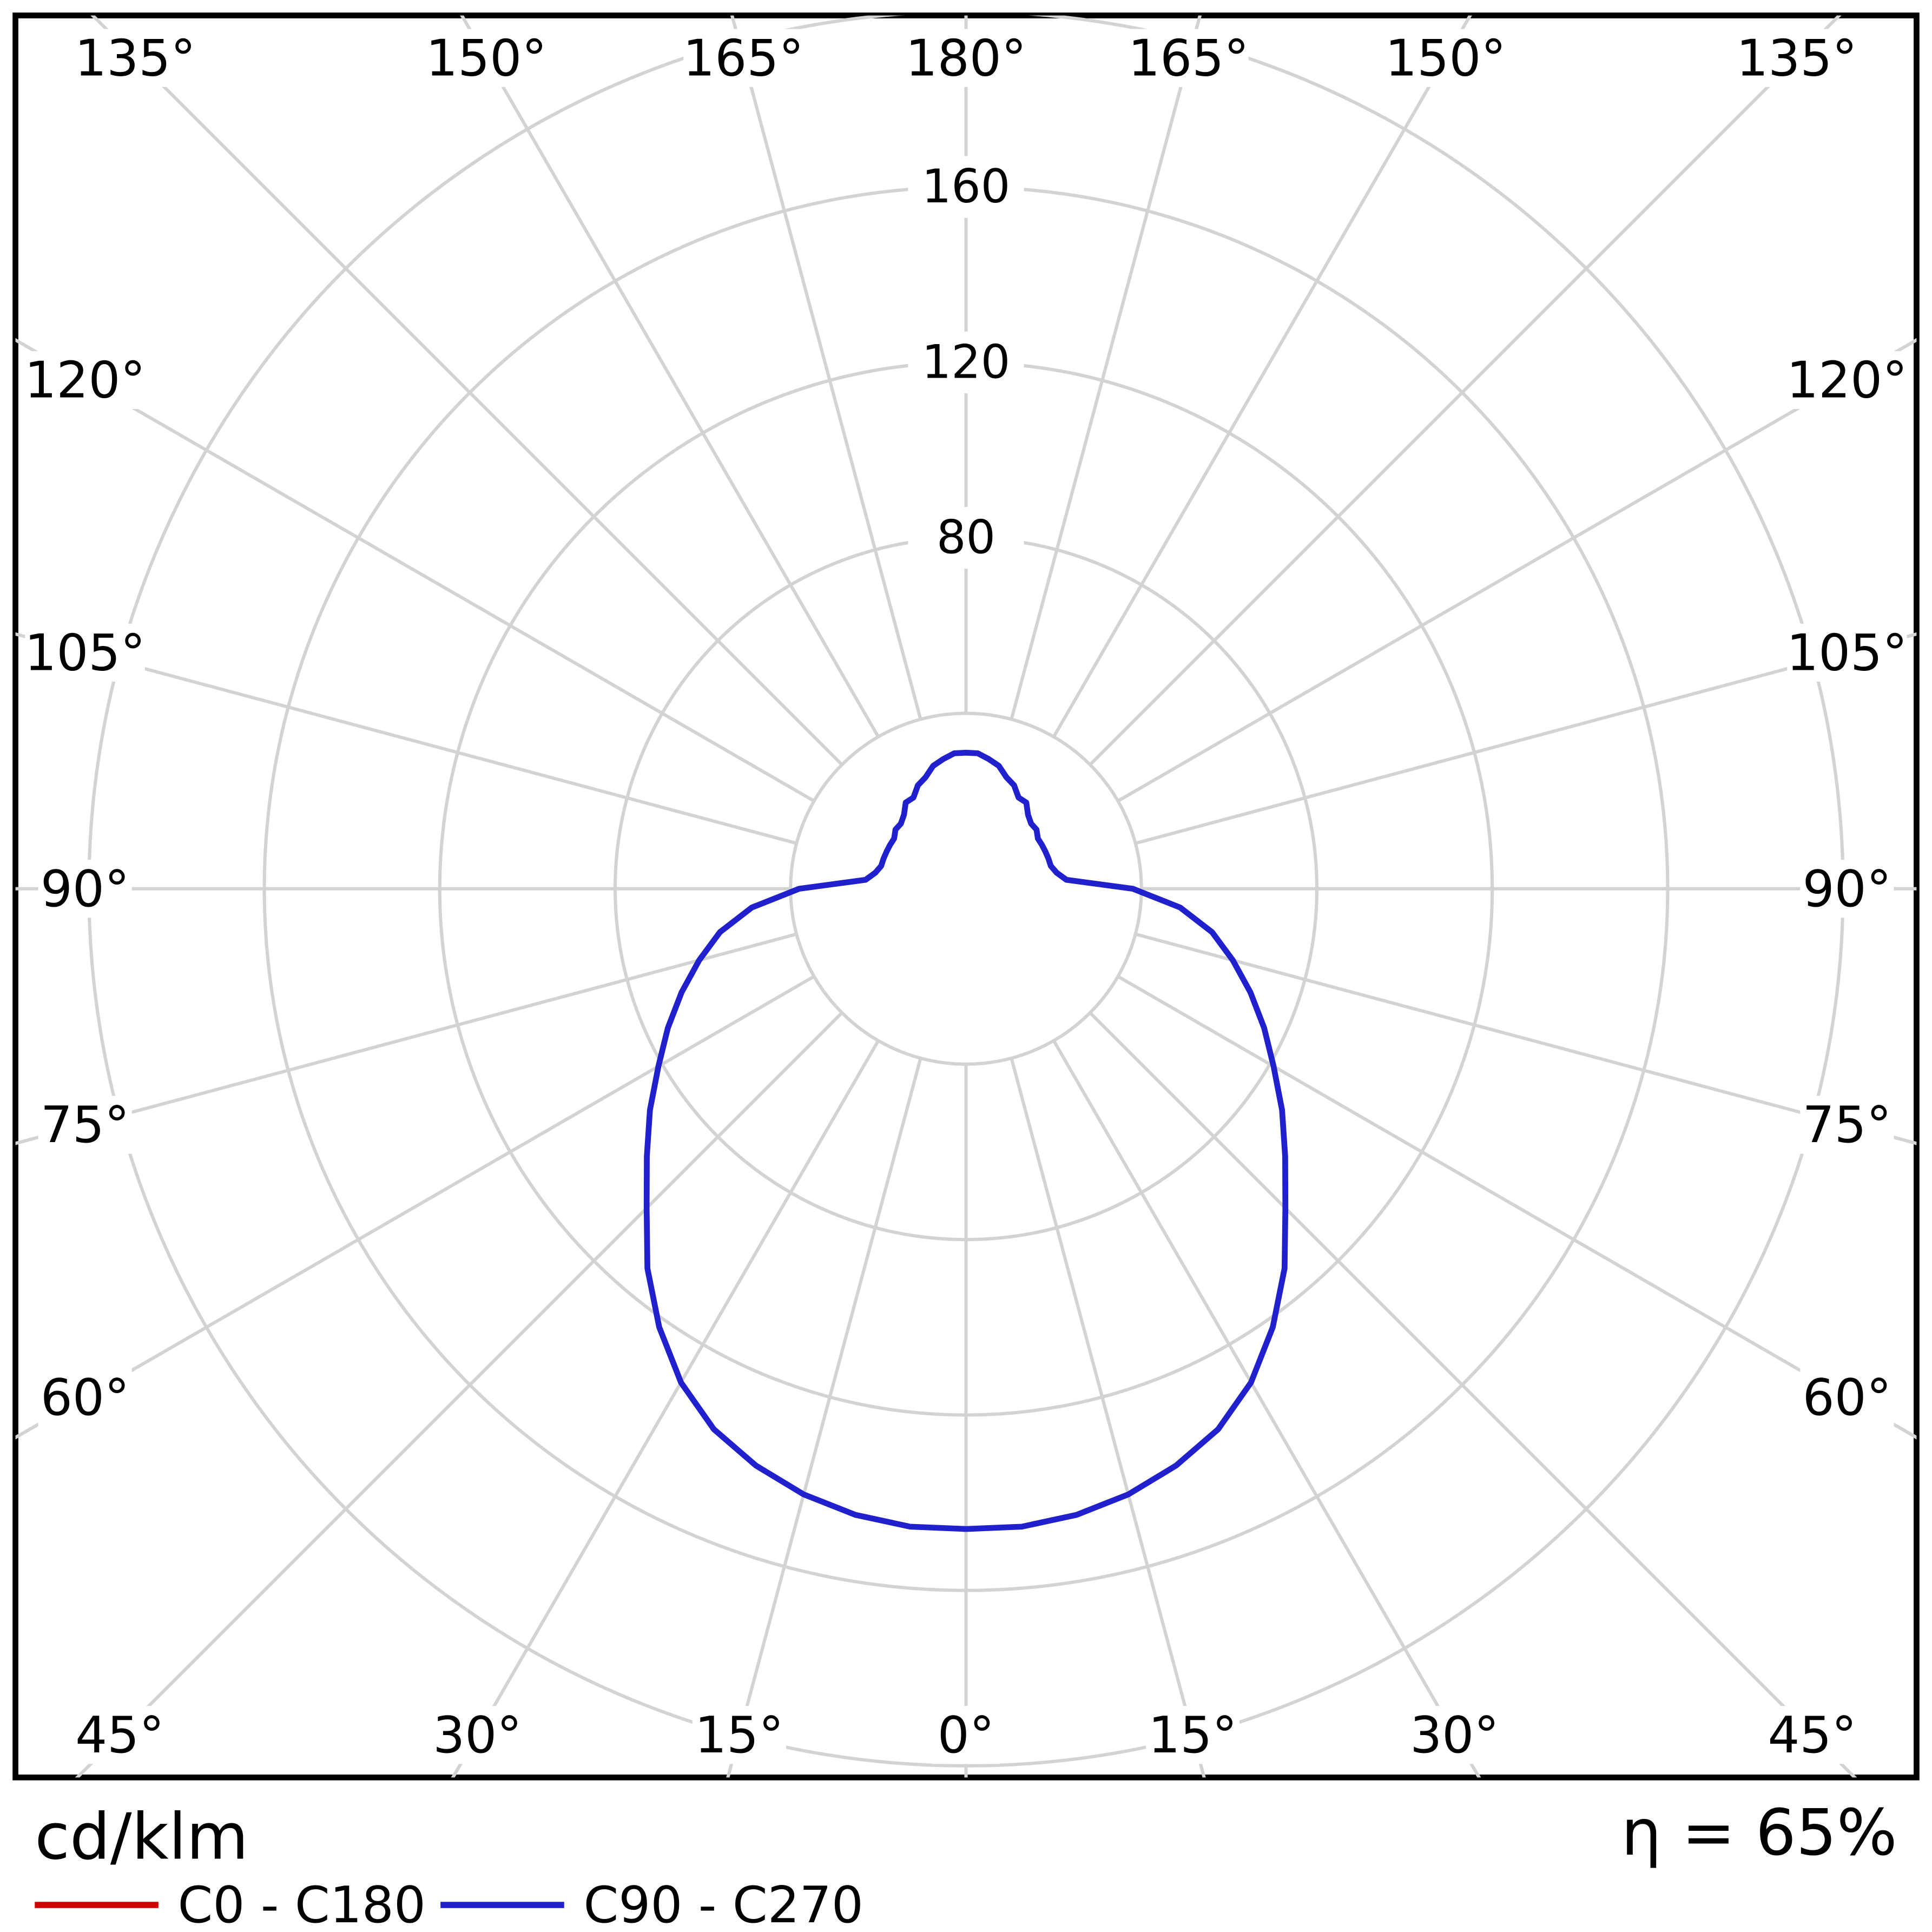 The height and width of the screenshot is (1932, 1932). I want to click on legend-label-c90-c270: C90 - C270, so click(723, 1904).